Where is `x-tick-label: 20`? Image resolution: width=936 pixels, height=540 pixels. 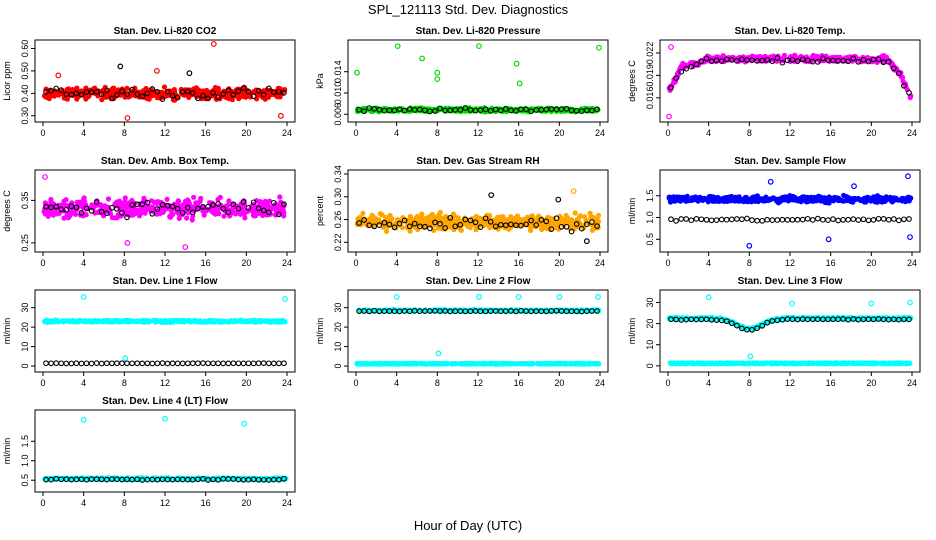 x-tick-label: 20 is located at coordinates (559, 263).